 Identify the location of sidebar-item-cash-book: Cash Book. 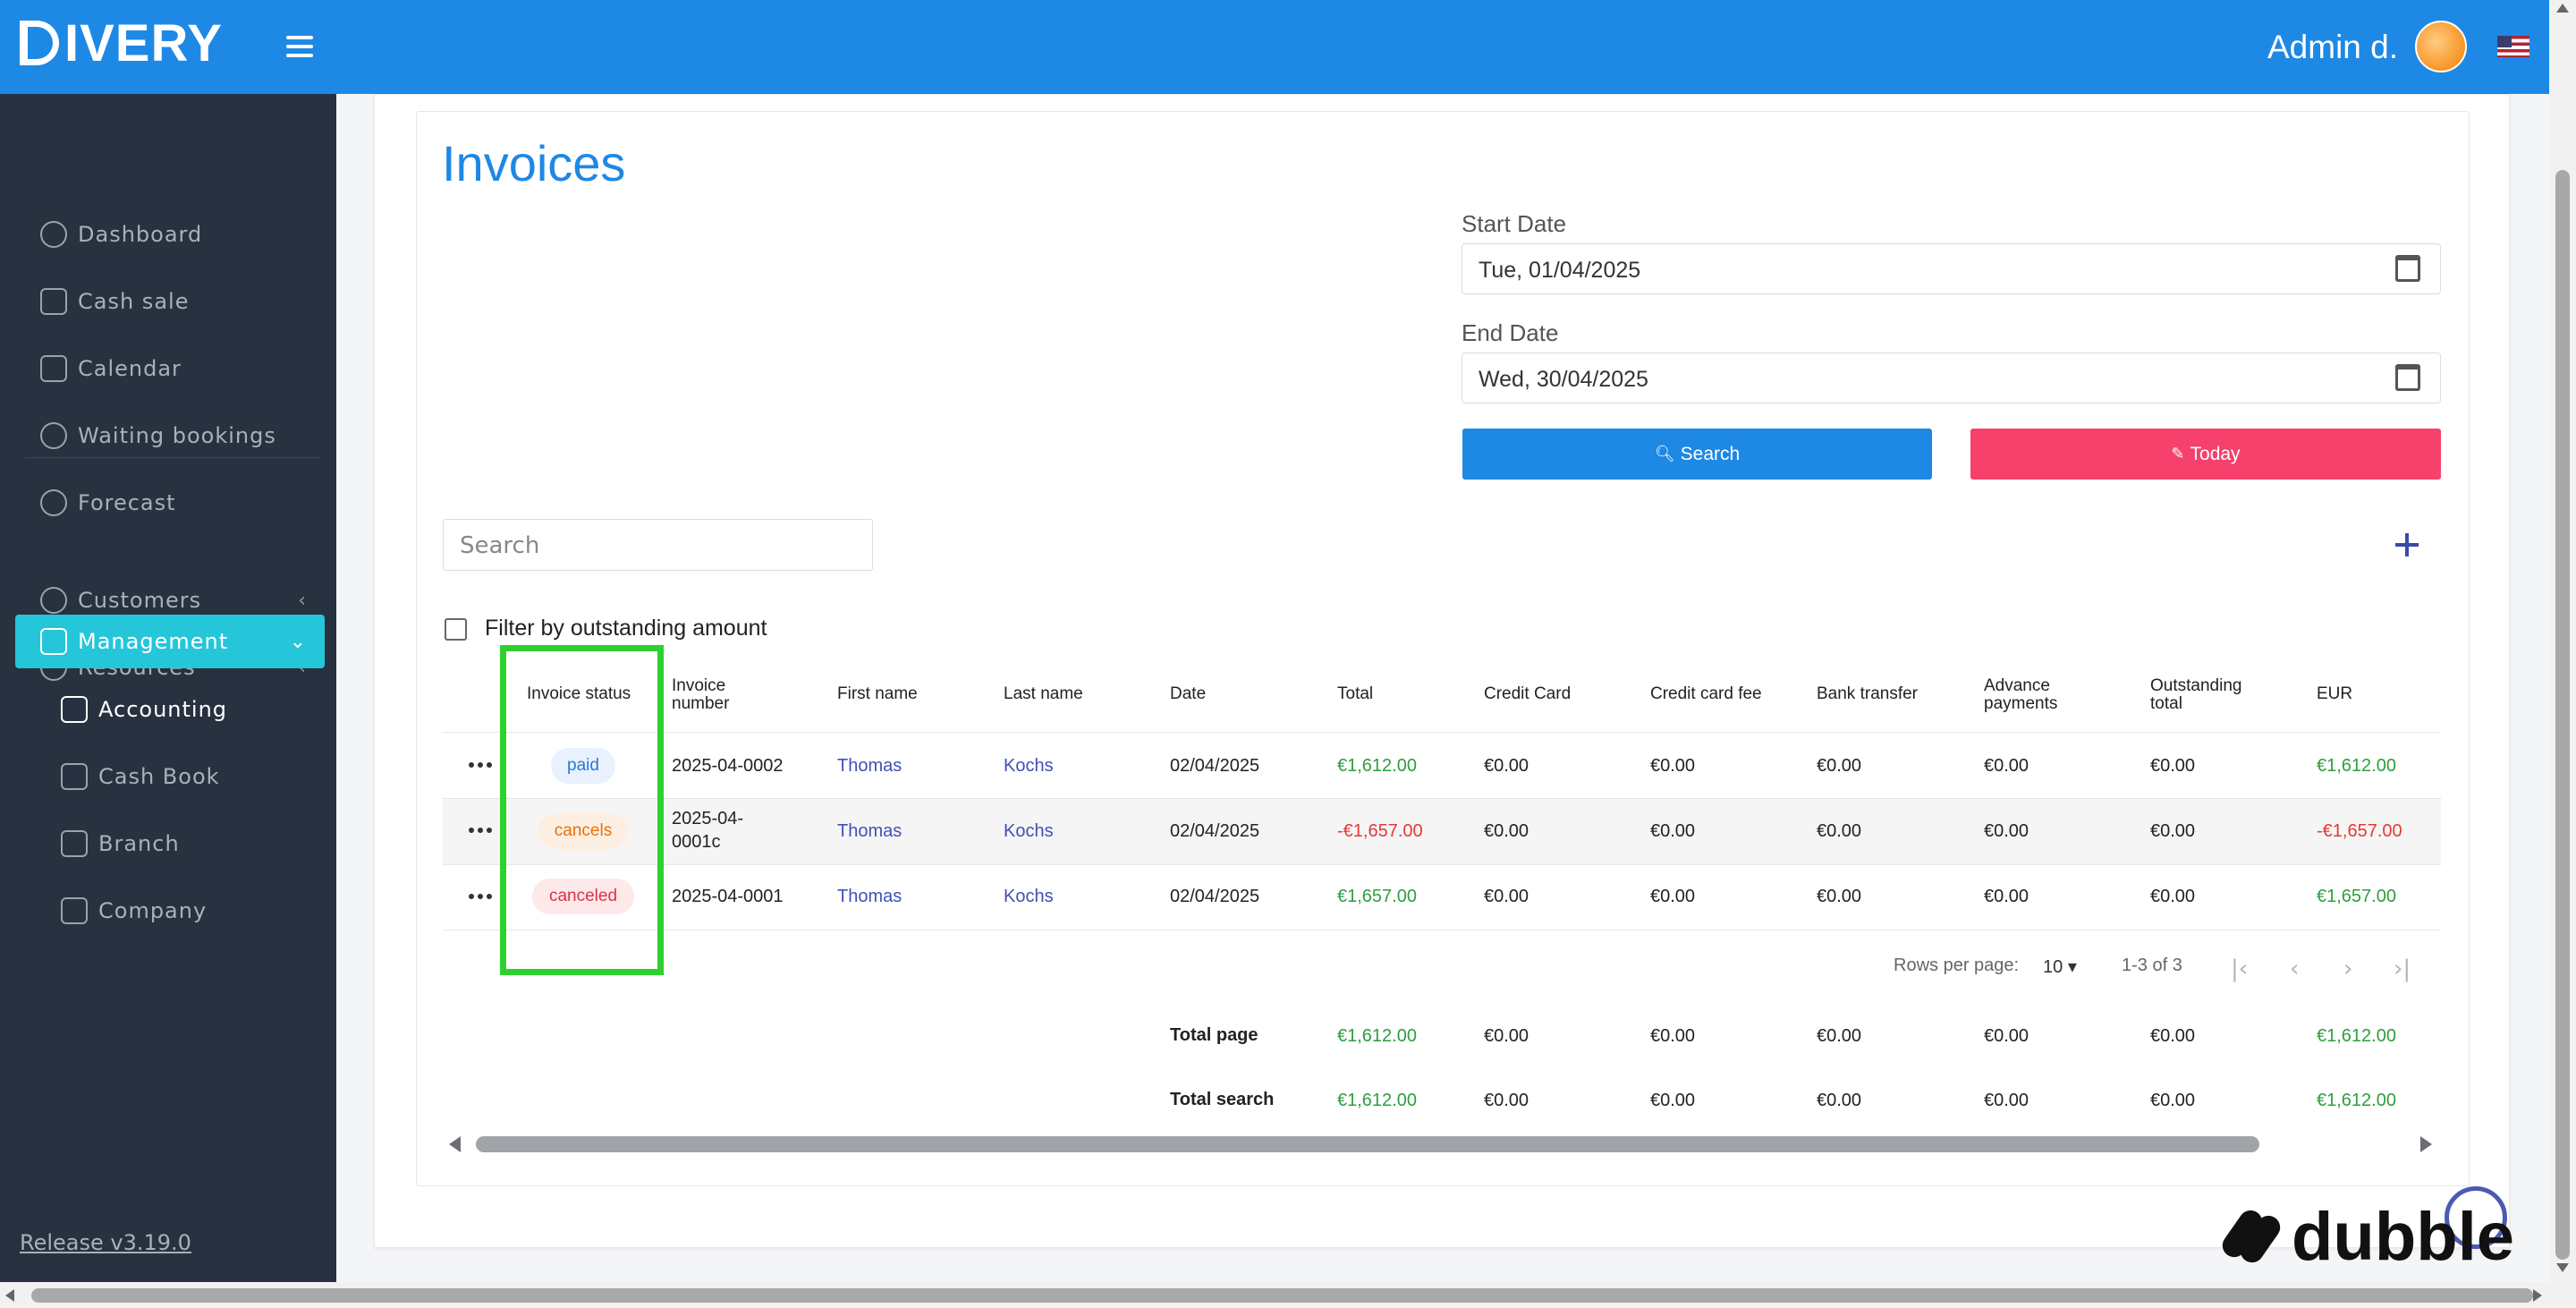
(179, 776).